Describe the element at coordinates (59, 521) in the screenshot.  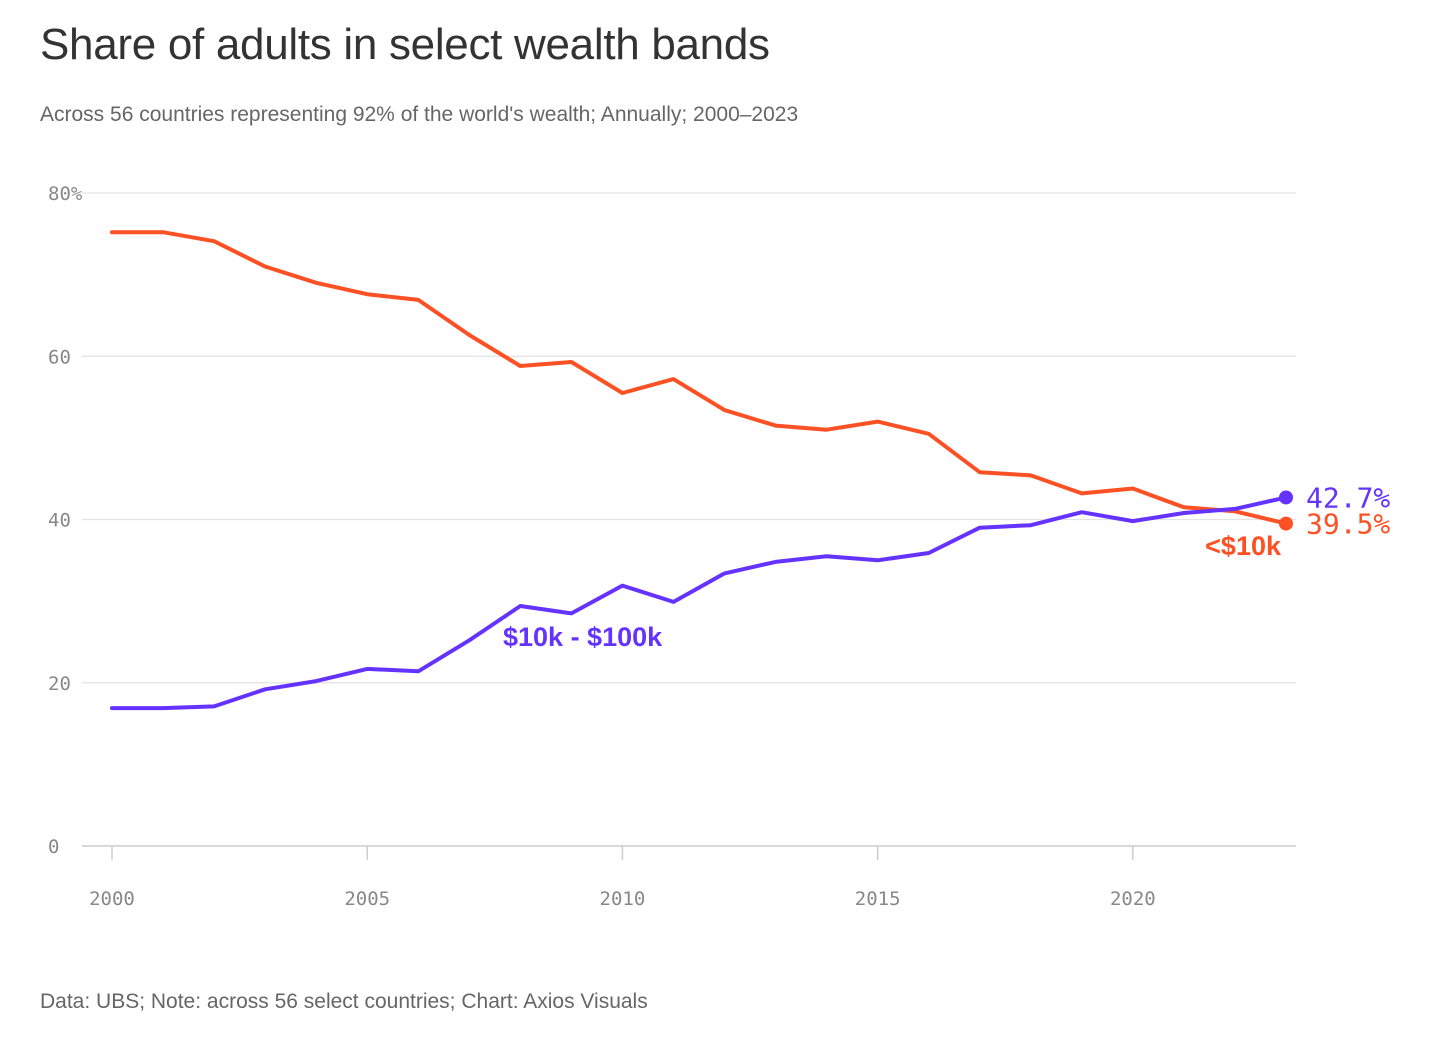
I see `y-tick-label-40: 40` at that location.